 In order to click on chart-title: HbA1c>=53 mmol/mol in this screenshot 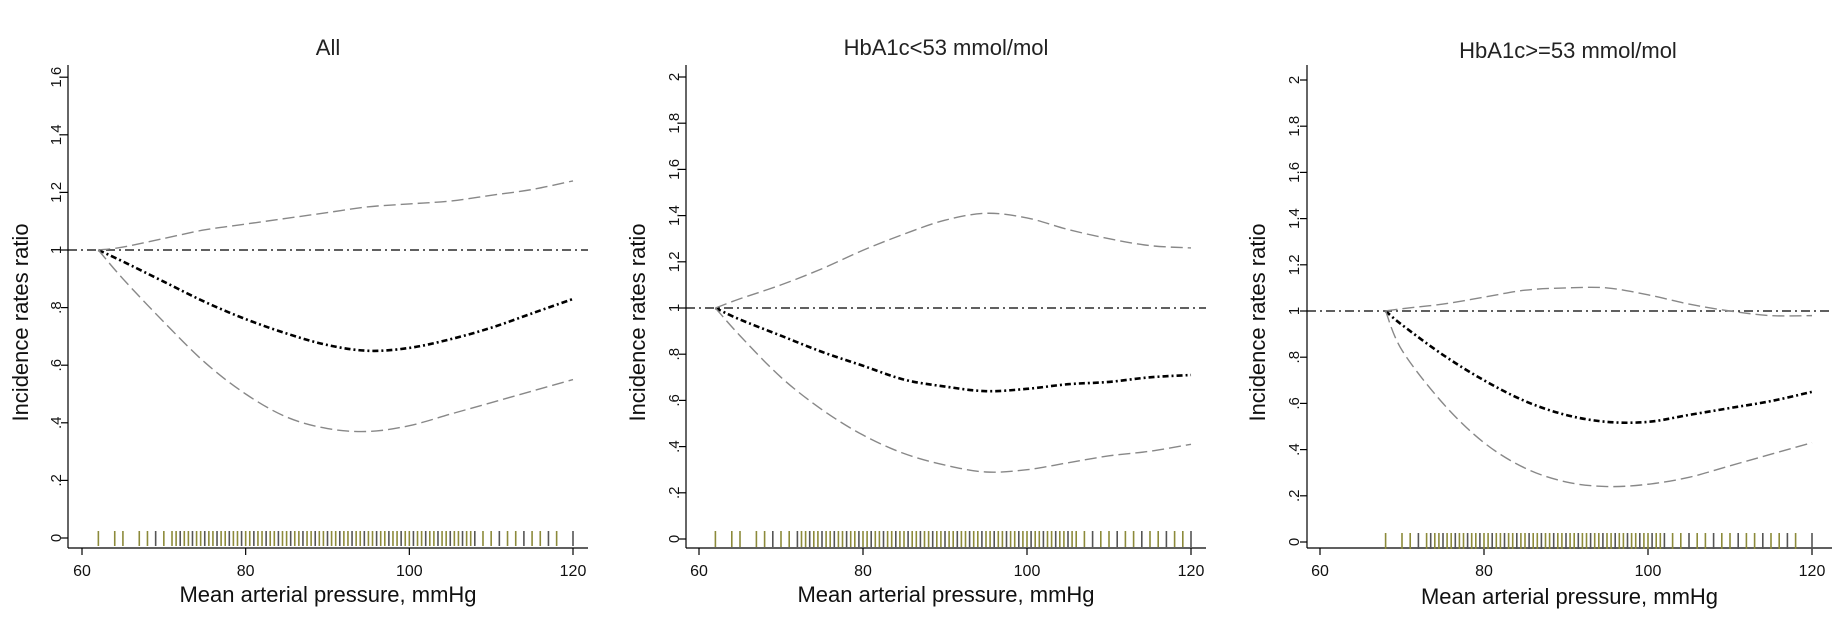, I will do `click(1568, 50)`.